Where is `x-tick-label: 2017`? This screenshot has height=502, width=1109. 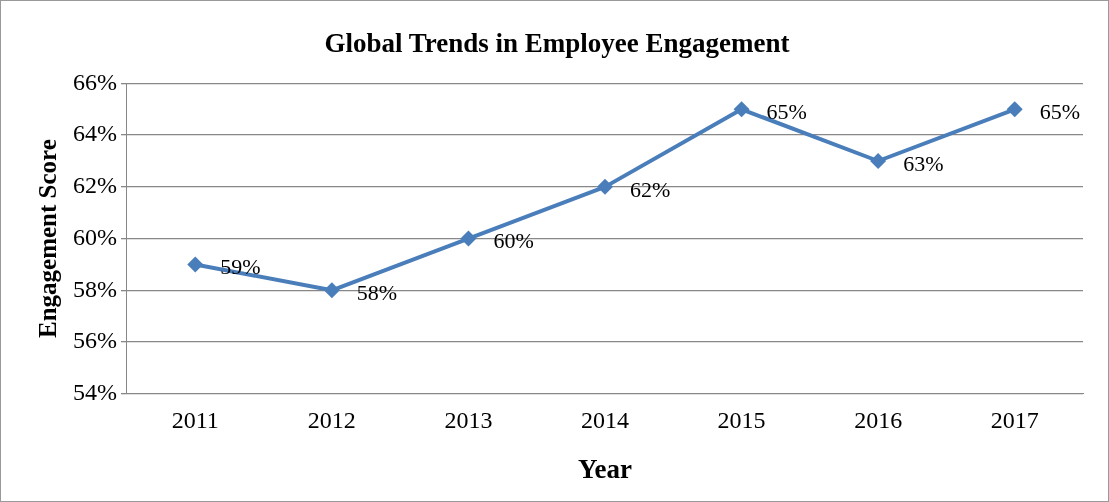
x-tick-label: 2017 is located at coordinates (1014, 420).